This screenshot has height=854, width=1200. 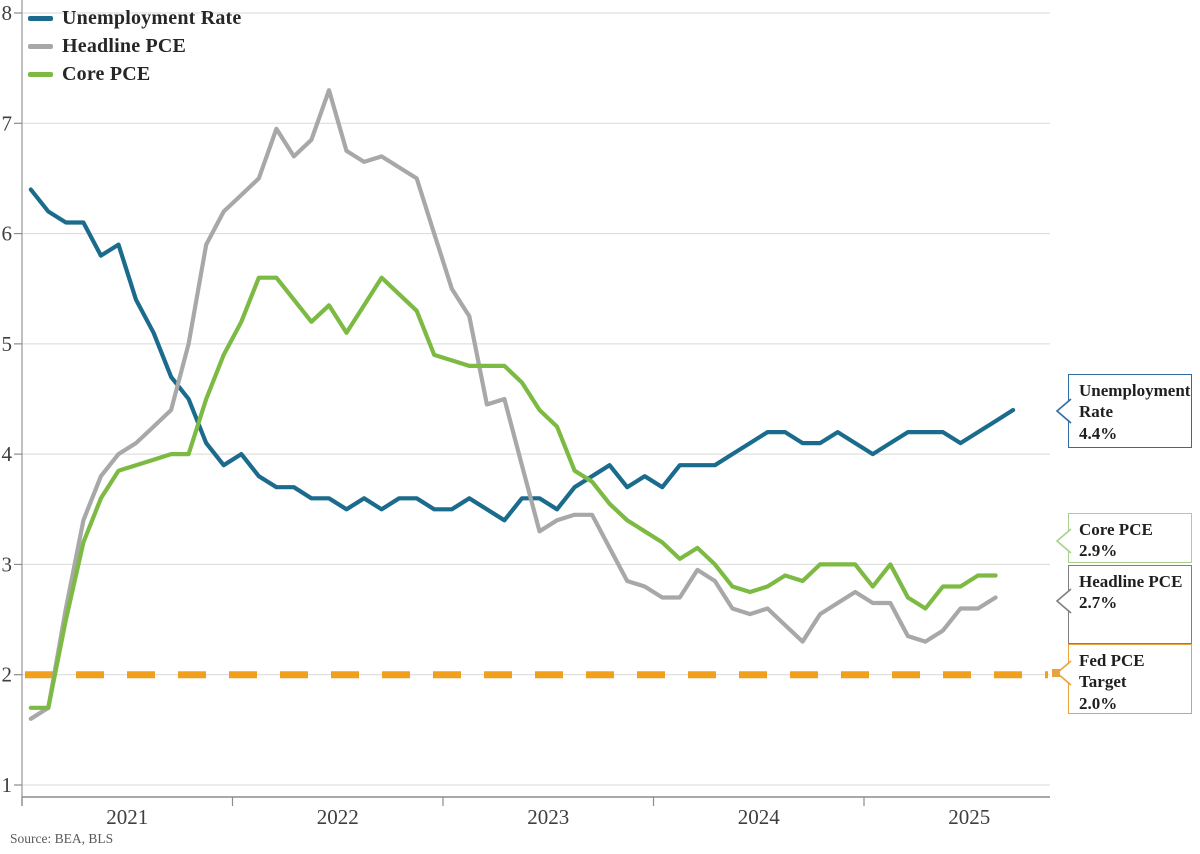 What do you see at coordinates (7, 13) in the screenshot?
I see `y-tick-label: 8` at bounding box center [7, 13].